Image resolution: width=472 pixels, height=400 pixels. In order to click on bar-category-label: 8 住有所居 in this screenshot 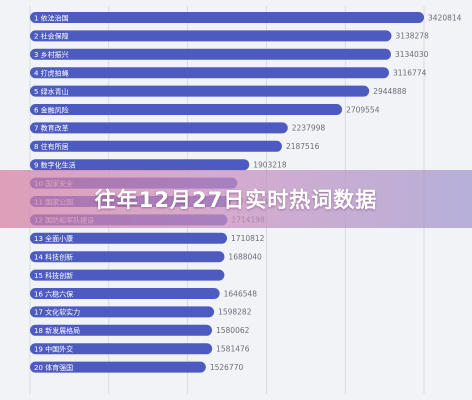, I will do `click(51, 146)`.